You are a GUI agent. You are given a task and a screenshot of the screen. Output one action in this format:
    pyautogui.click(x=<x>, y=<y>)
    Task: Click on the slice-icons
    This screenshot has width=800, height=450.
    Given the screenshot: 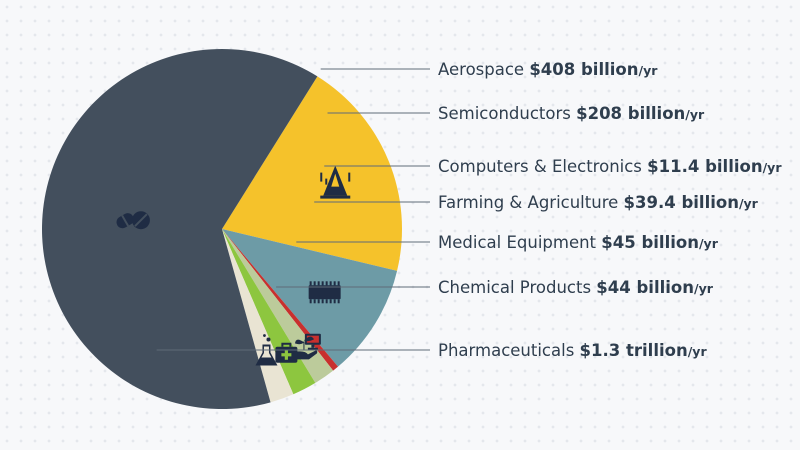 What is the action you would take?
    pyautogui.click(x=233, y=265)
    